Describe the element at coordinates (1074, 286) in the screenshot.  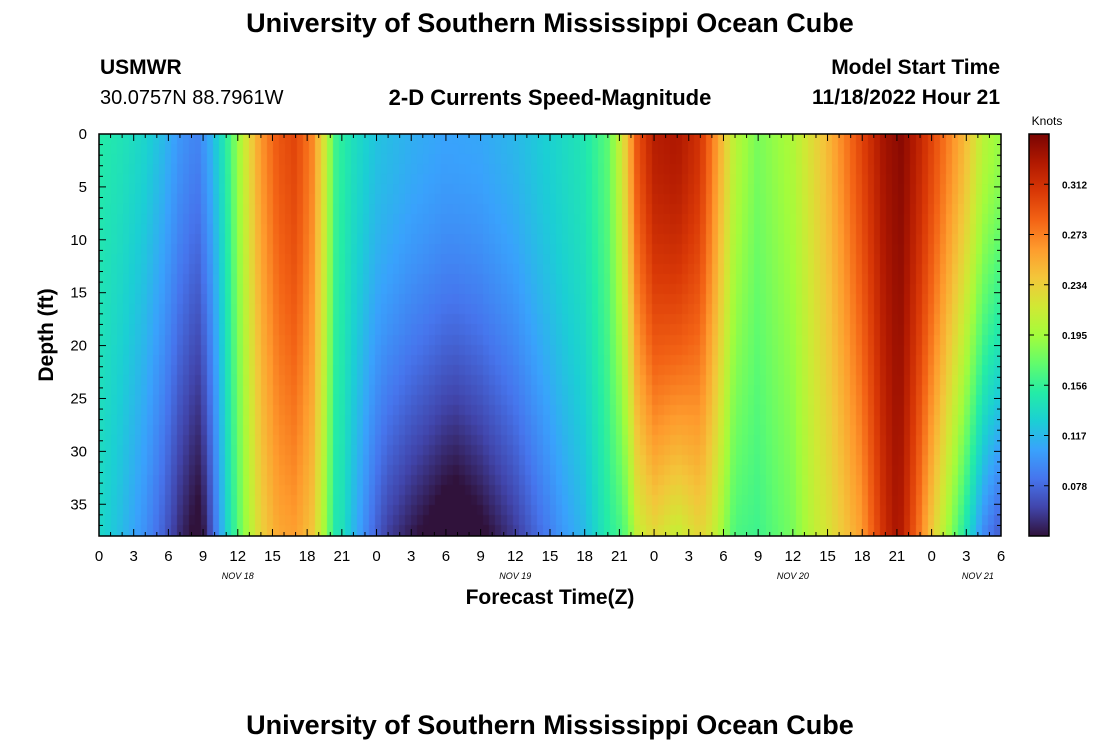
I see `colorbar-tick-label: 0.234` at that location.